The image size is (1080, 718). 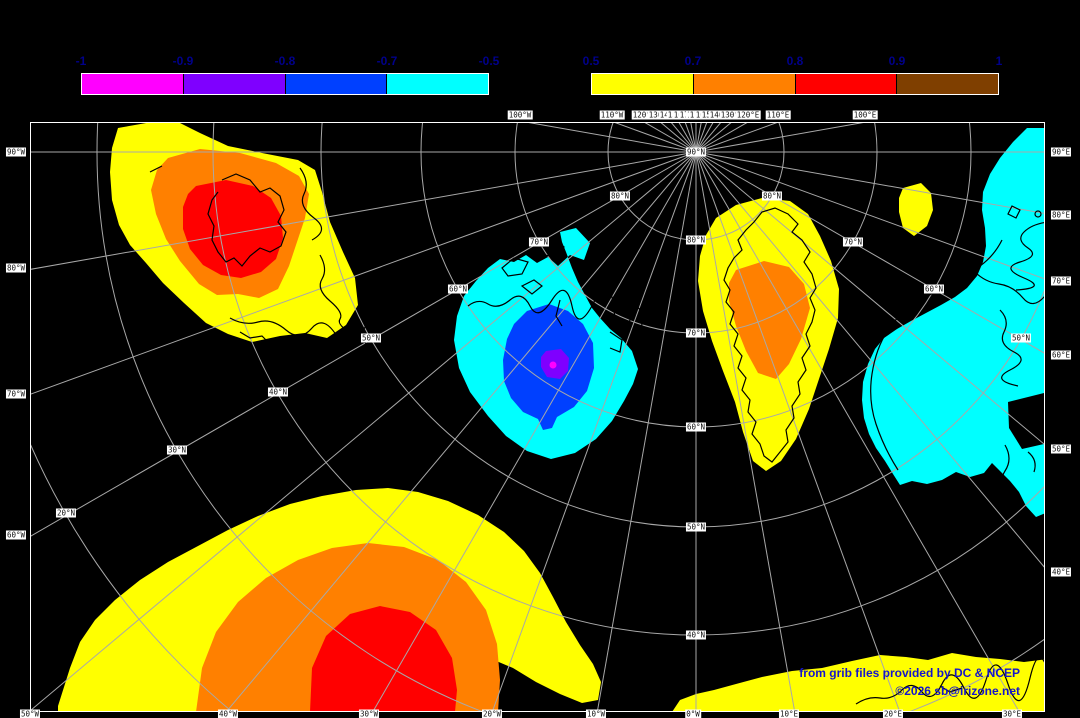 I want to click on attribution-copyright: ©2026 sb@irizone.net, so click(x=957, y=691).